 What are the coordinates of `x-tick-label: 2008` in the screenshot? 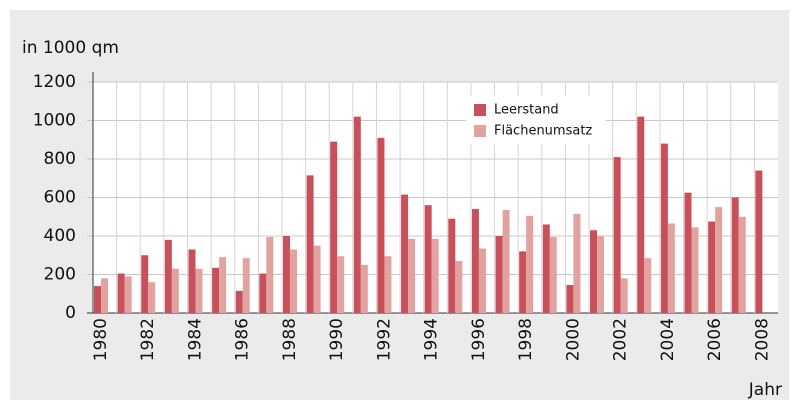 It's located at (762, 339).